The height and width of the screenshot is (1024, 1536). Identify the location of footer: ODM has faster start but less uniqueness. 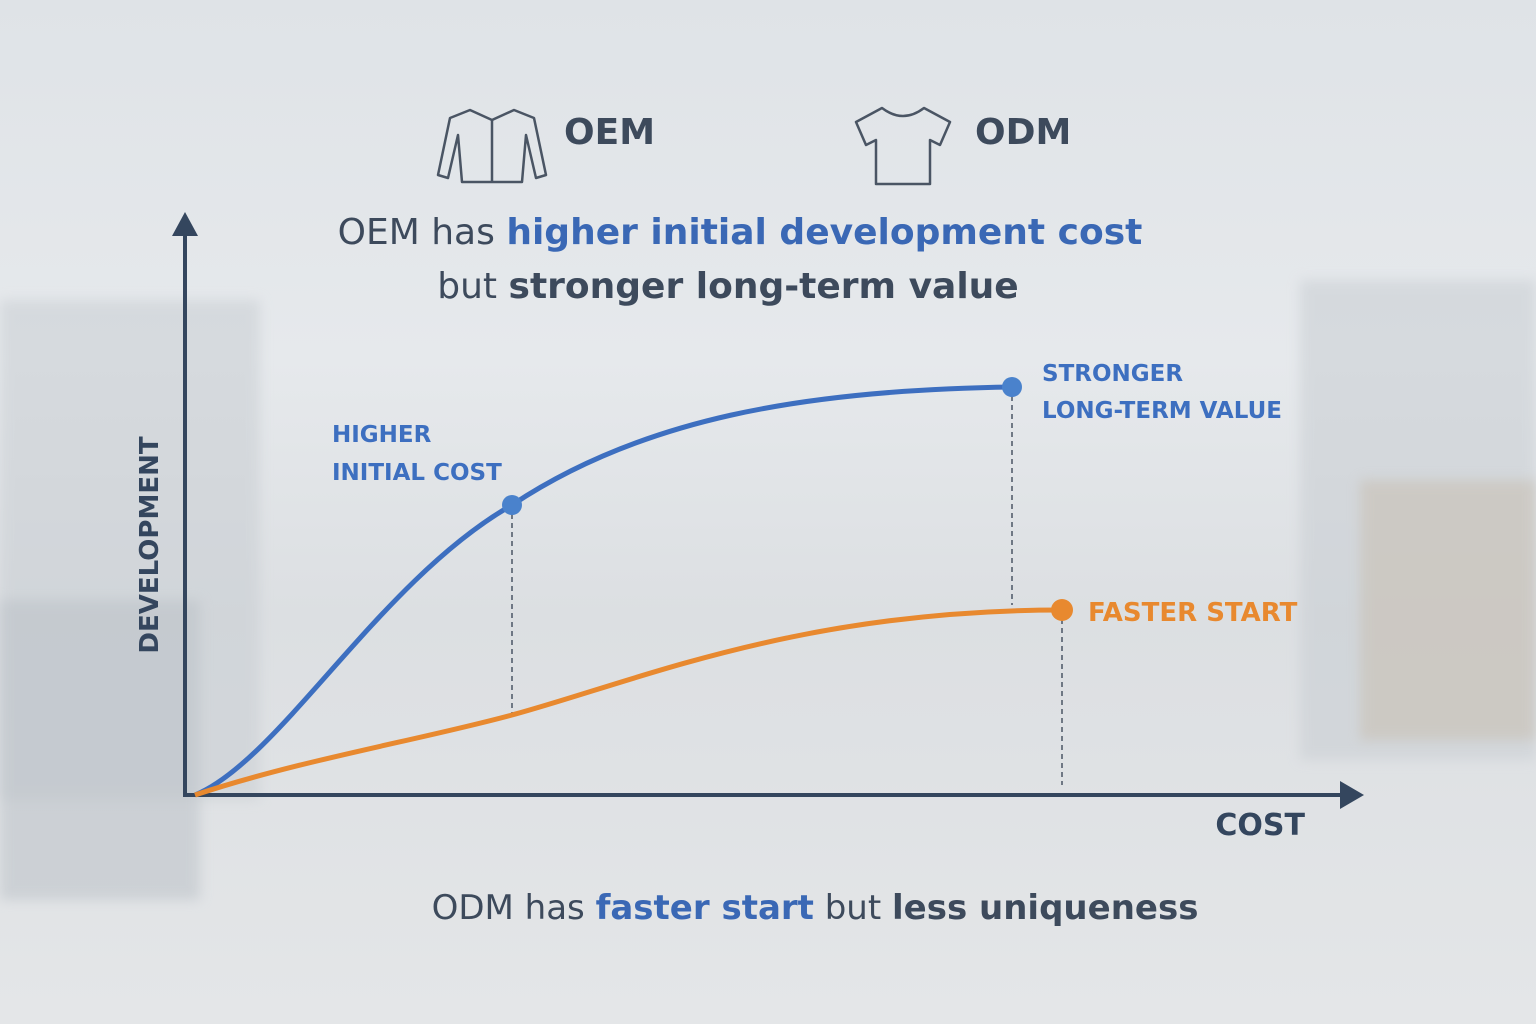
(768, 908).